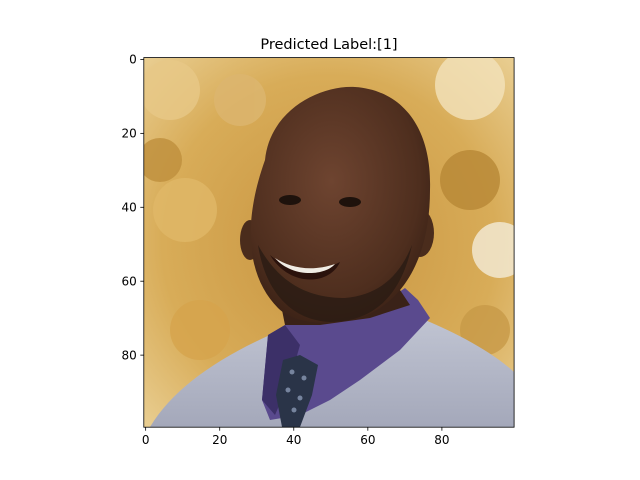  What do you see at coordinates (367, 440) in the screenshot?
I see `x-tick-label: 60` at bounding box center [367, 440].